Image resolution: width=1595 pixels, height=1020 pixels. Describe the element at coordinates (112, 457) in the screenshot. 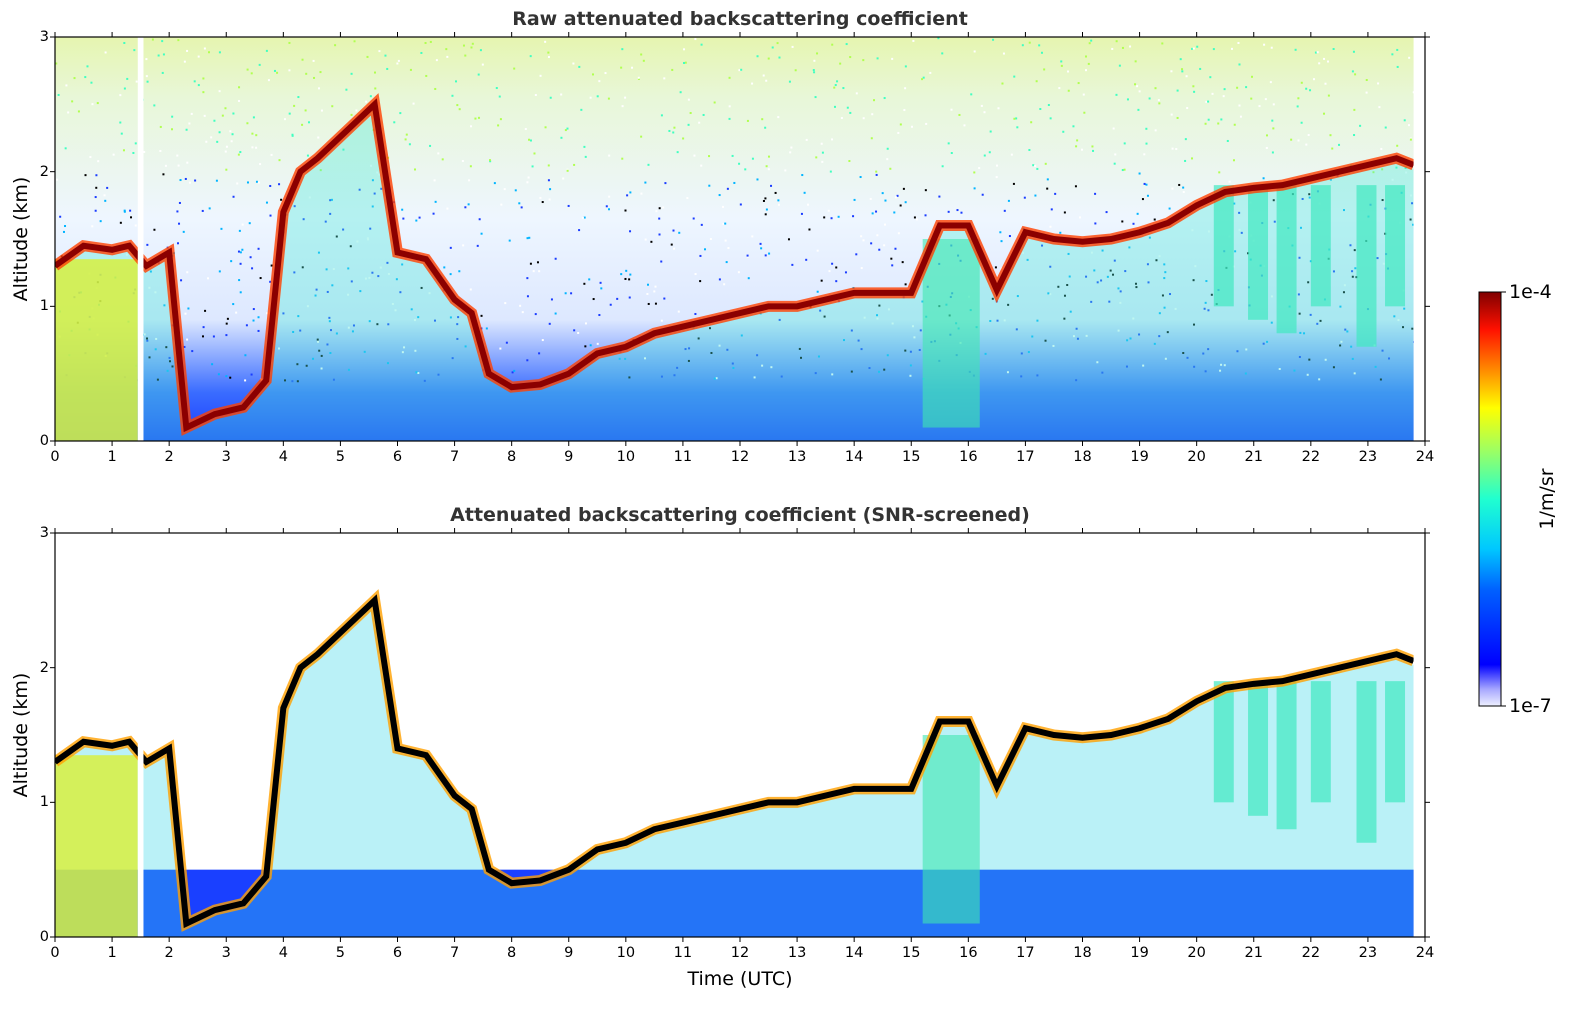

I see `x-tick-label: 1` at that location.